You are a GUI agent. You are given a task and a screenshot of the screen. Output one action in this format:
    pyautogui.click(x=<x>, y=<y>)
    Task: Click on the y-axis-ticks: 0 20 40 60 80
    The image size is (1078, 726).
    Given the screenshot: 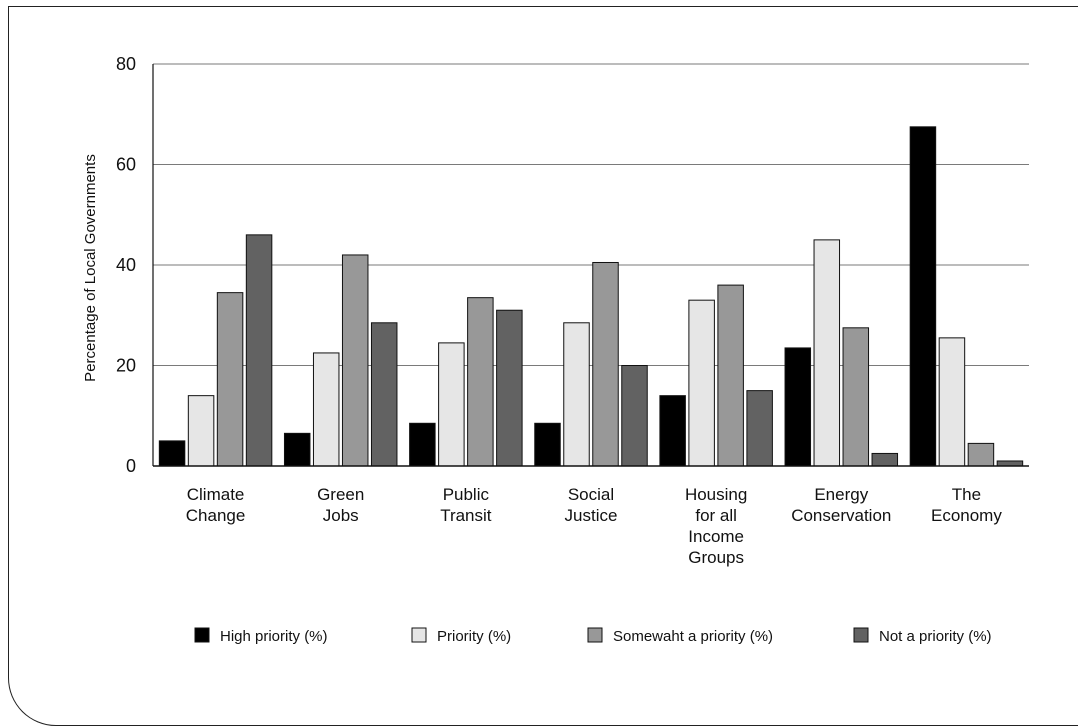 What is the action you would take?
    pyautogui.click(x=126, y=265)
    